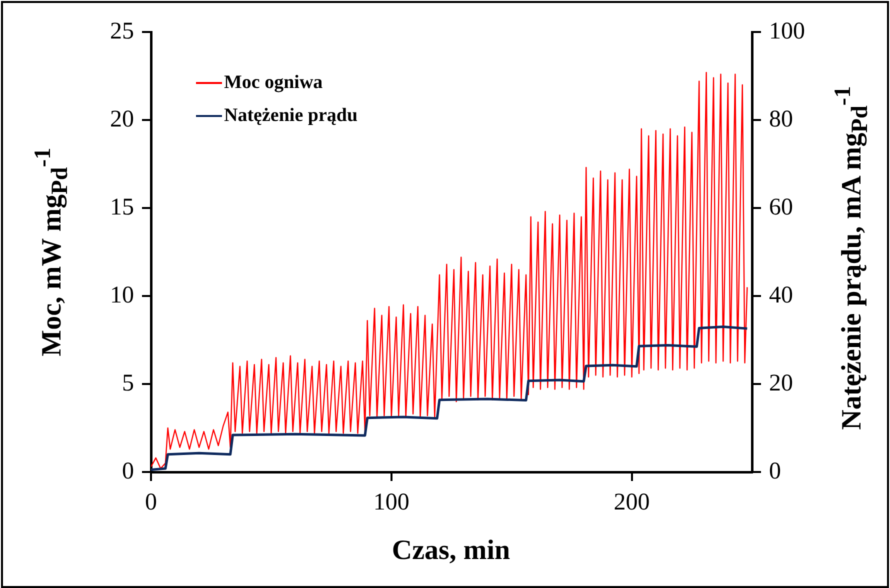  I want to click on y-tick-label: 20, so click(122, 119).